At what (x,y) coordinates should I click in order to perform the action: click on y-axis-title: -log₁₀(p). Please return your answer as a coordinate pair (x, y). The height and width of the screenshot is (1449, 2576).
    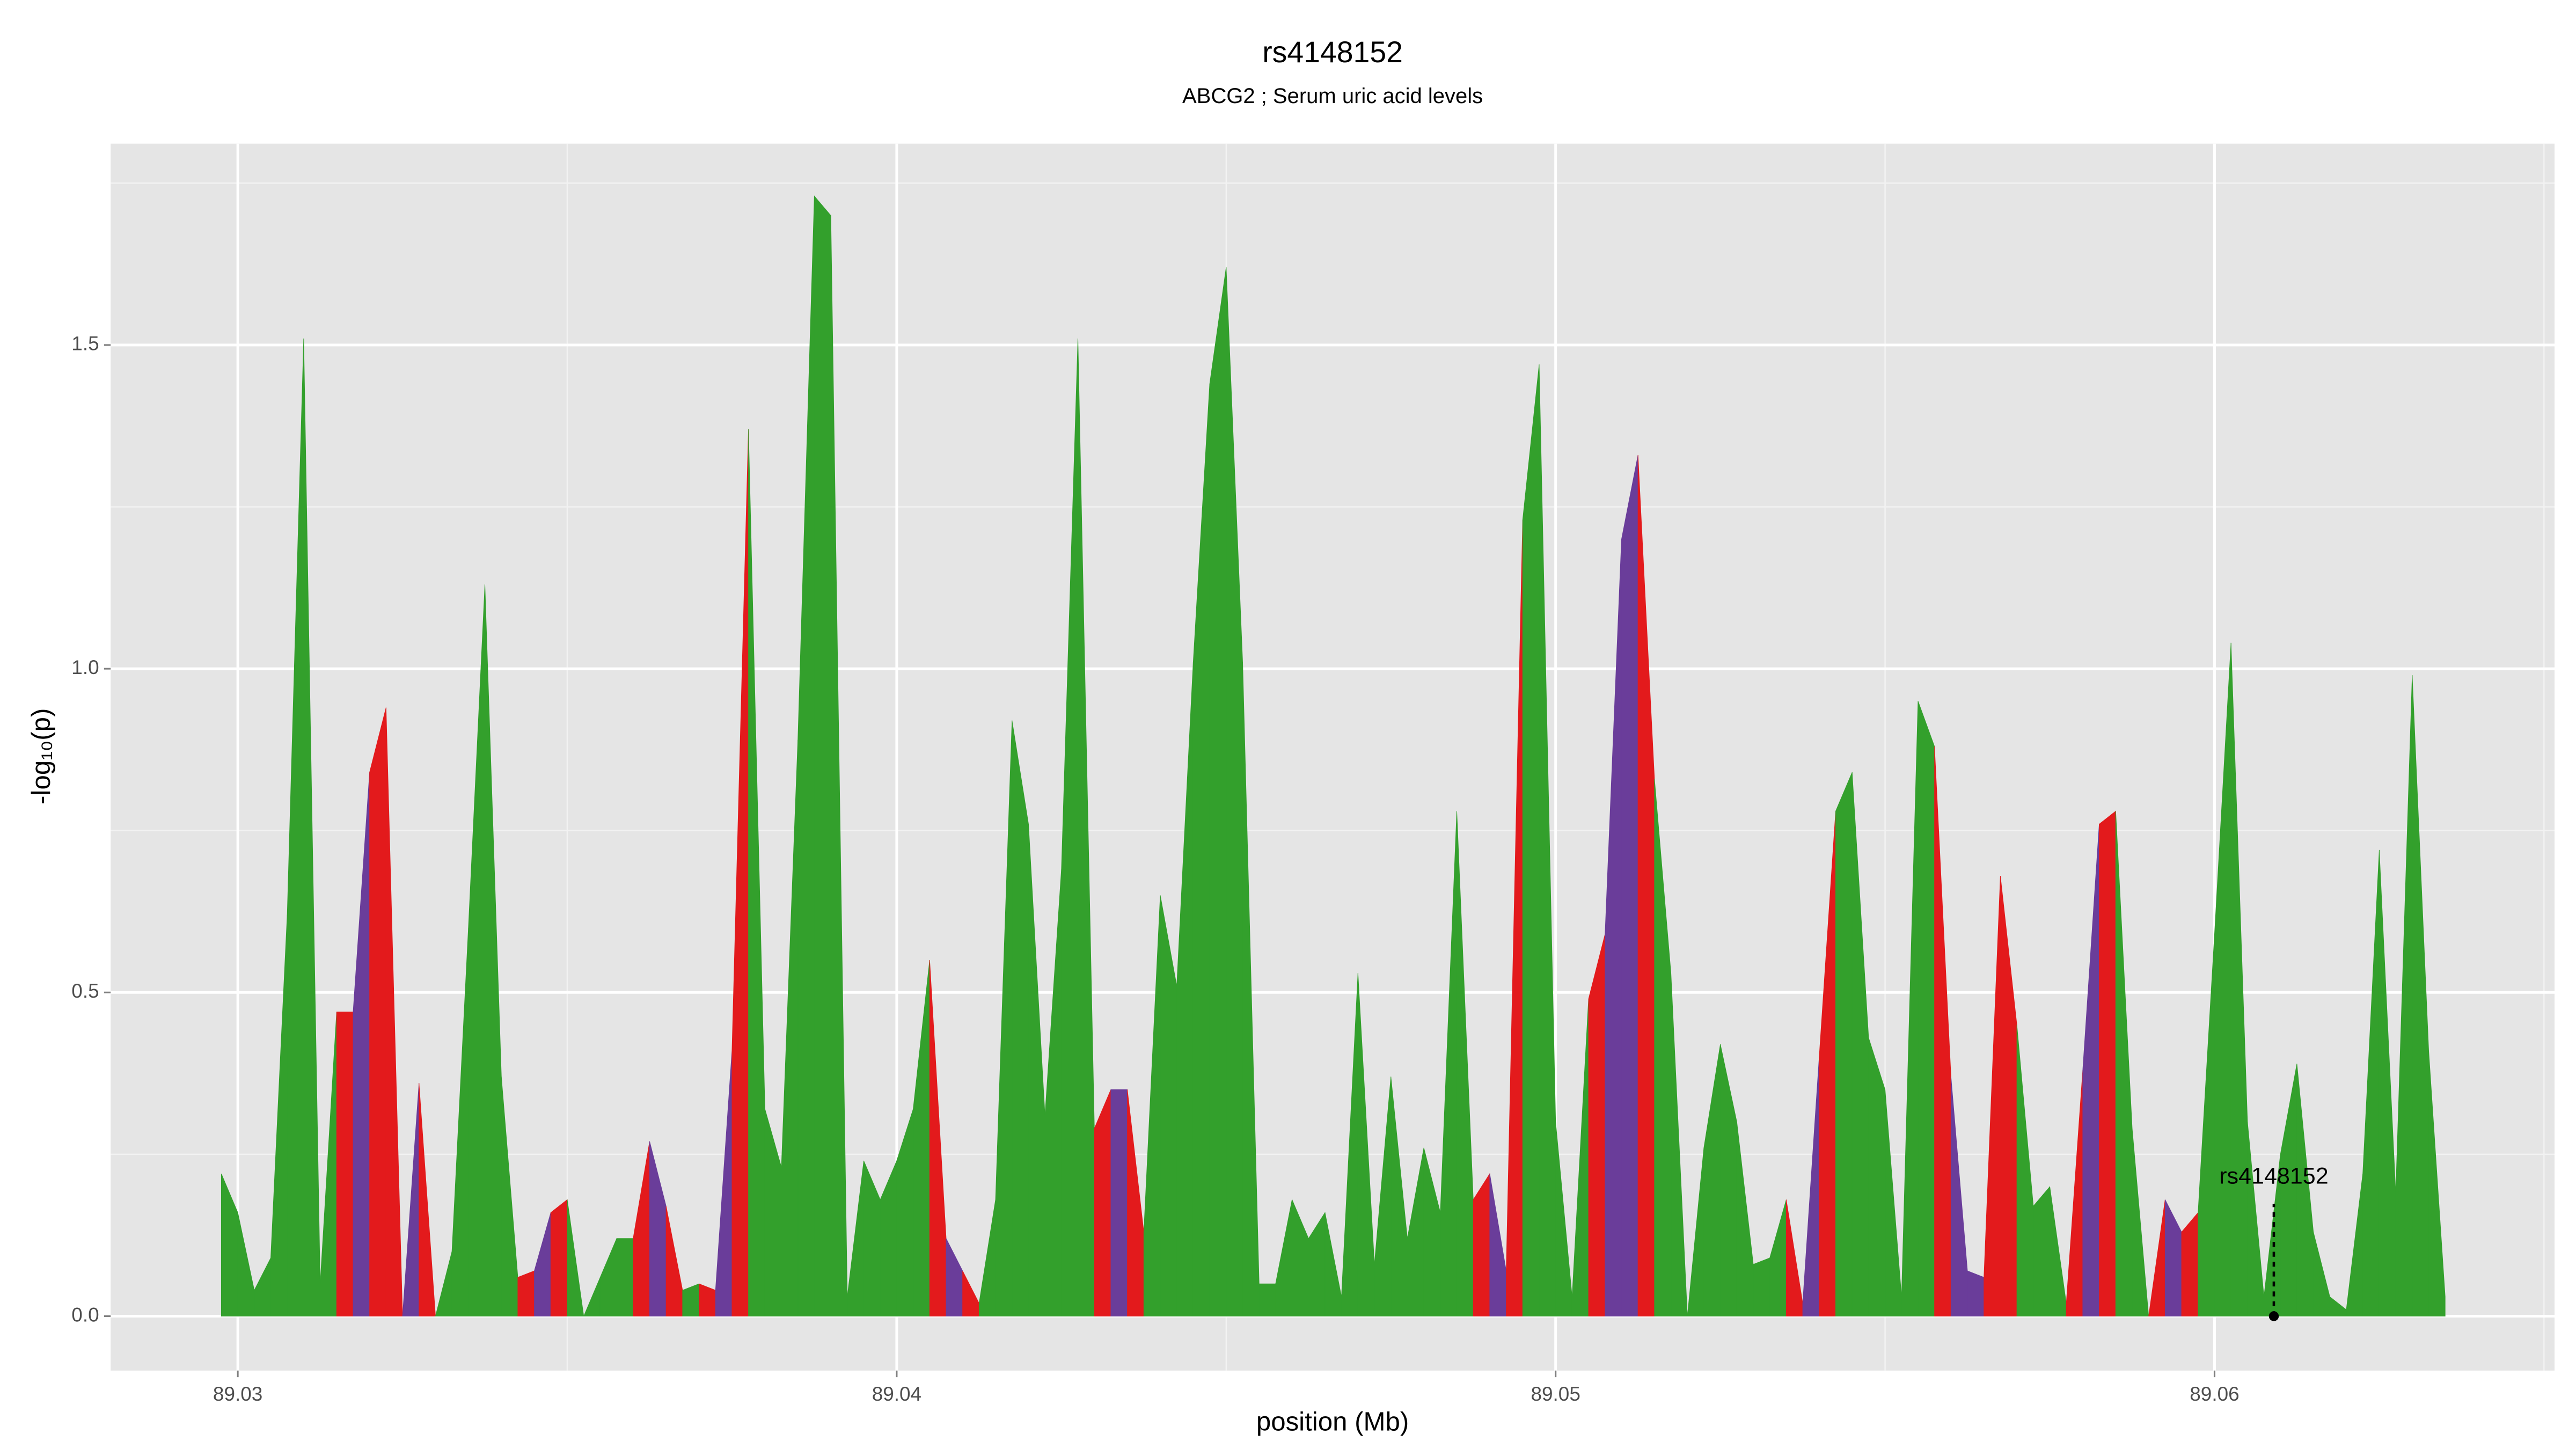
    Looking at the image, I should click on (41, 756).